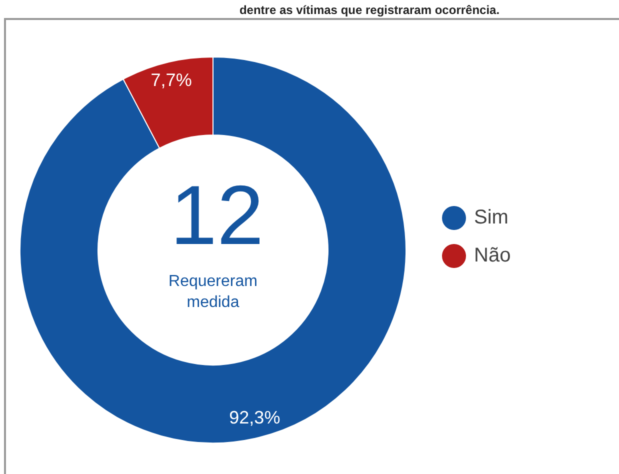 Image resolution: width=619 pixels, height=474 pixels. I want to click on chart-title: dentre as vítimas que registraram ocorrência., so click(369, 9).